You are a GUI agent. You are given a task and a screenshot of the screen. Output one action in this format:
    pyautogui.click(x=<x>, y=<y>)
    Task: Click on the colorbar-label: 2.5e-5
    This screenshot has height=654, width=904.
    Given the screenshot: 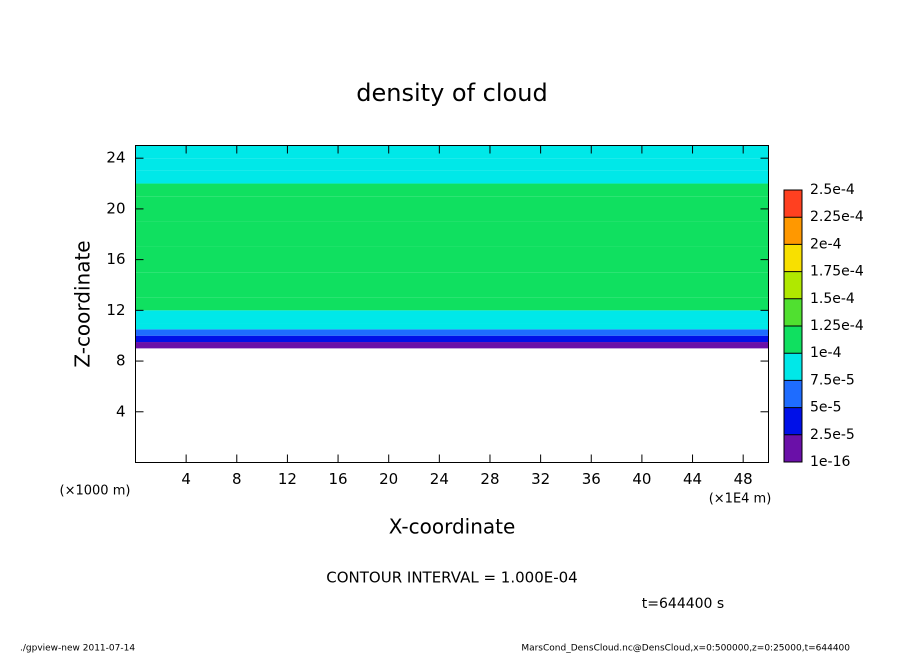 What is the action you would take?
    pyautogui.click(x=832, y=435)
    